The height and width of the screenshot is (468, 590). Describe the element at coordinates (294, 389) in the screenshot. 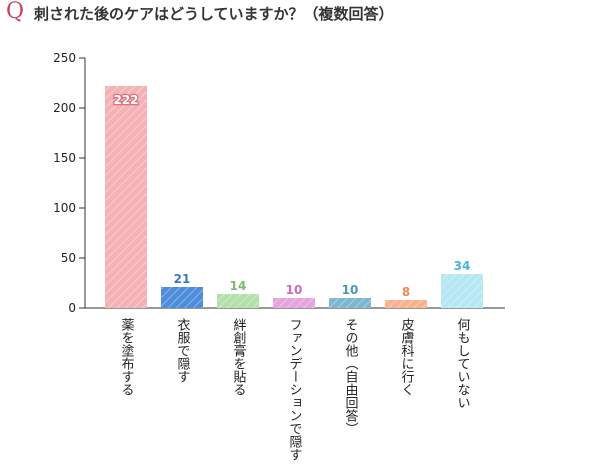

I see `x-tick-label: ファンデーションで隠す` at that location.